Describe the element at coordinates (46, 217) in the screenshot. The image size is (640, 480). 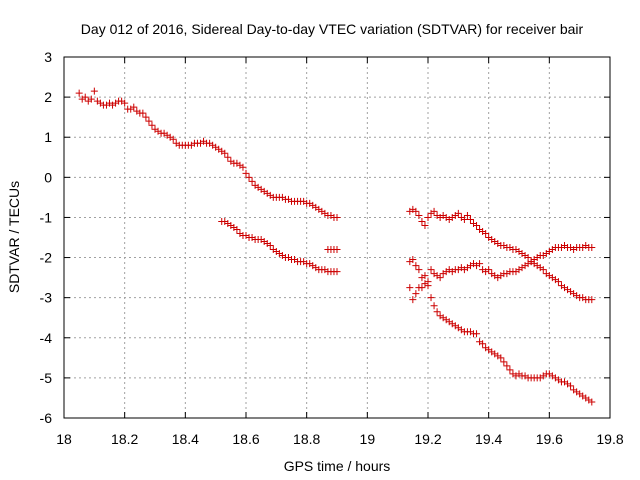
I see `y-tick-label: -1` at that location.